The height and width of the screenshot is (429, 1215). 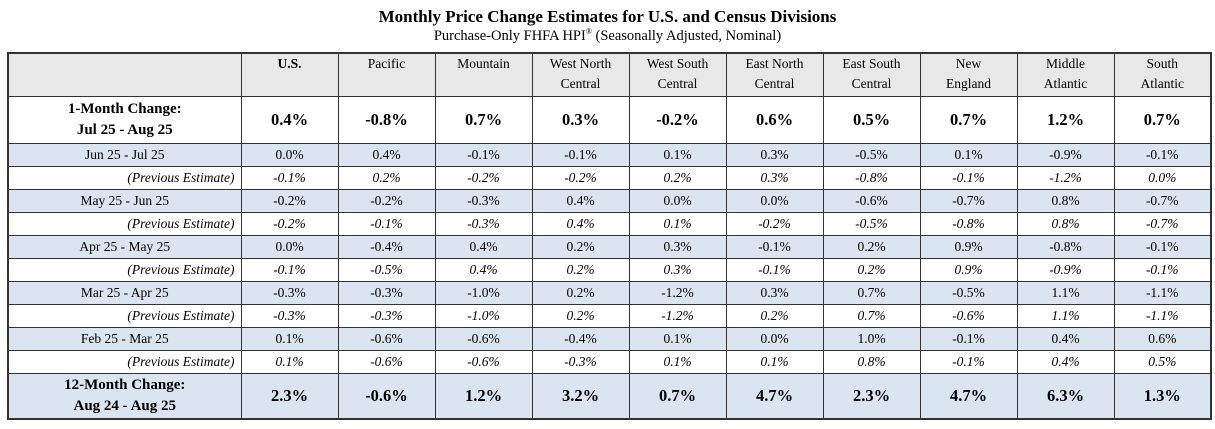 What do you see at coordinates (124, 338) in the screenshot?
I see `row-label: Feb 25 - Mar 25` at bounding box center [124, 338].